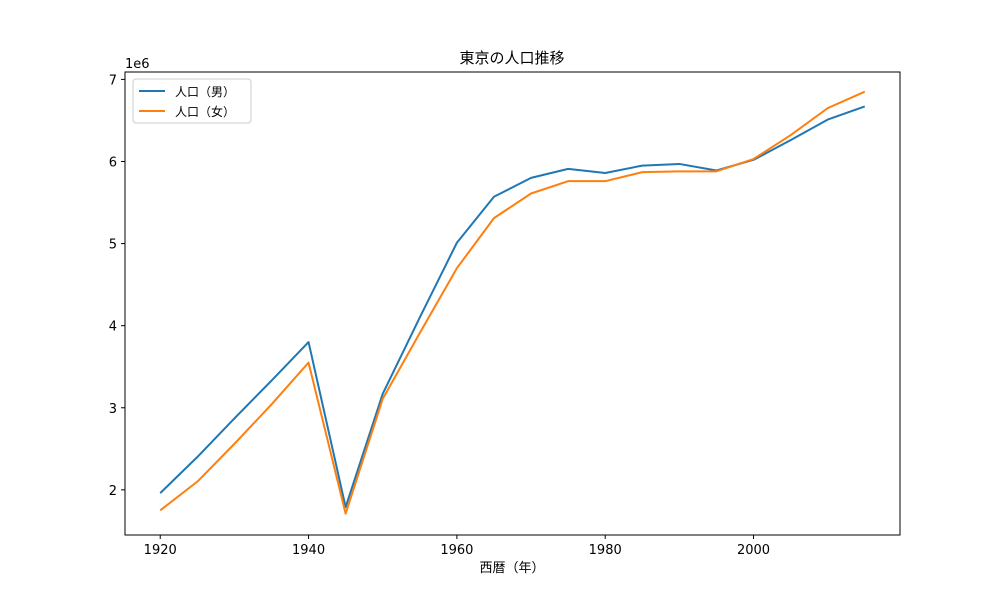 This screenshot has height=604, width=1000. What do you see at coordinates (113, 409) in the screenshot?
I see `y-tick-label: 3` at bounding box center [113, 409].